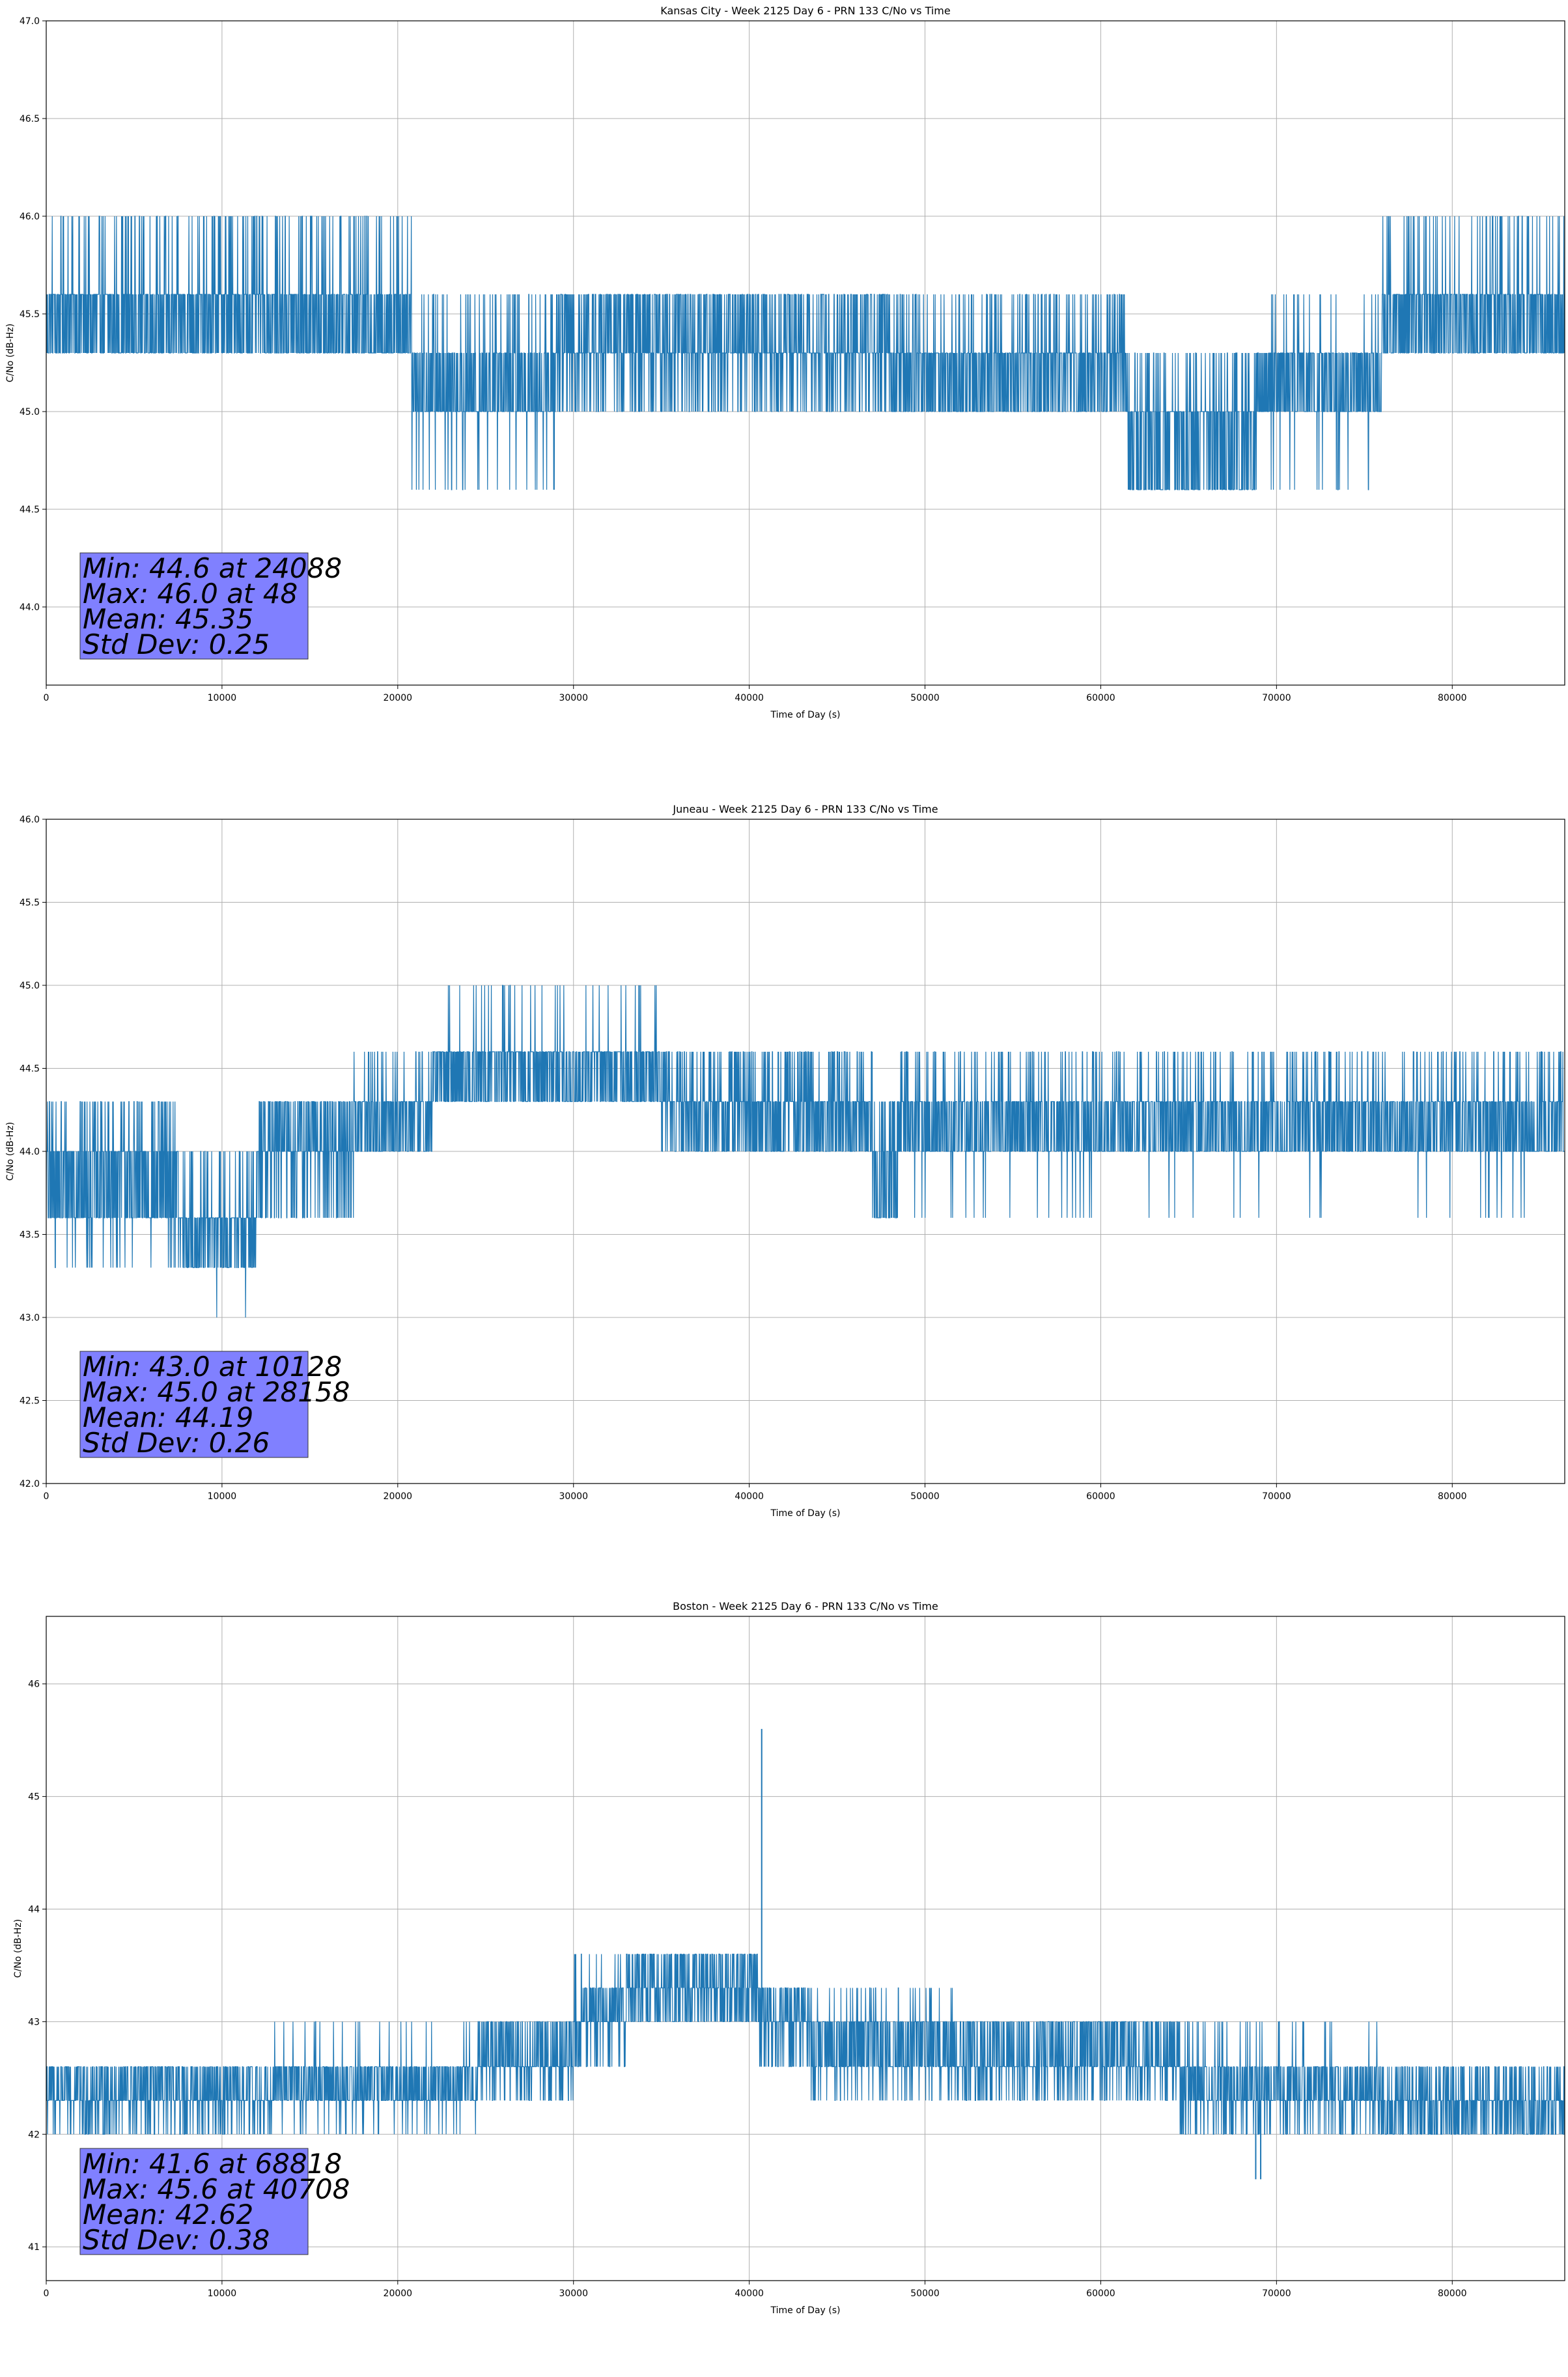  What do you see at coordinates (30, 1318) in the screenshot?
I see `y-tick-label: 43.0` at bounding box center [30, 1318].